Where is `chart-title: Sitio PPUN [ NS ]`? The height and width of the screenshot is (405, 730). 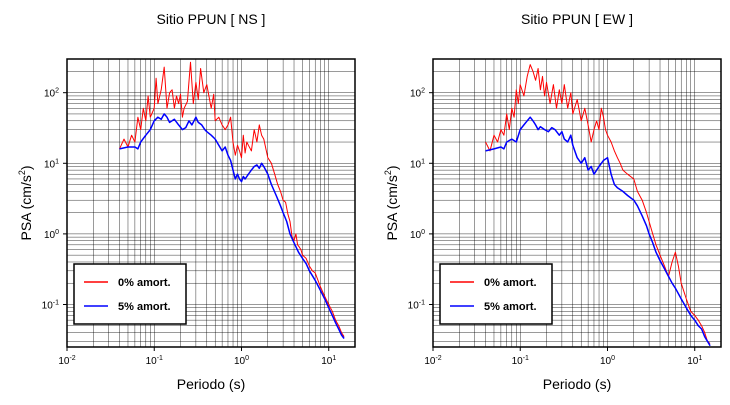
chart-title: Sitio PPUN [ NS ] is located at coordinates (211, 19).